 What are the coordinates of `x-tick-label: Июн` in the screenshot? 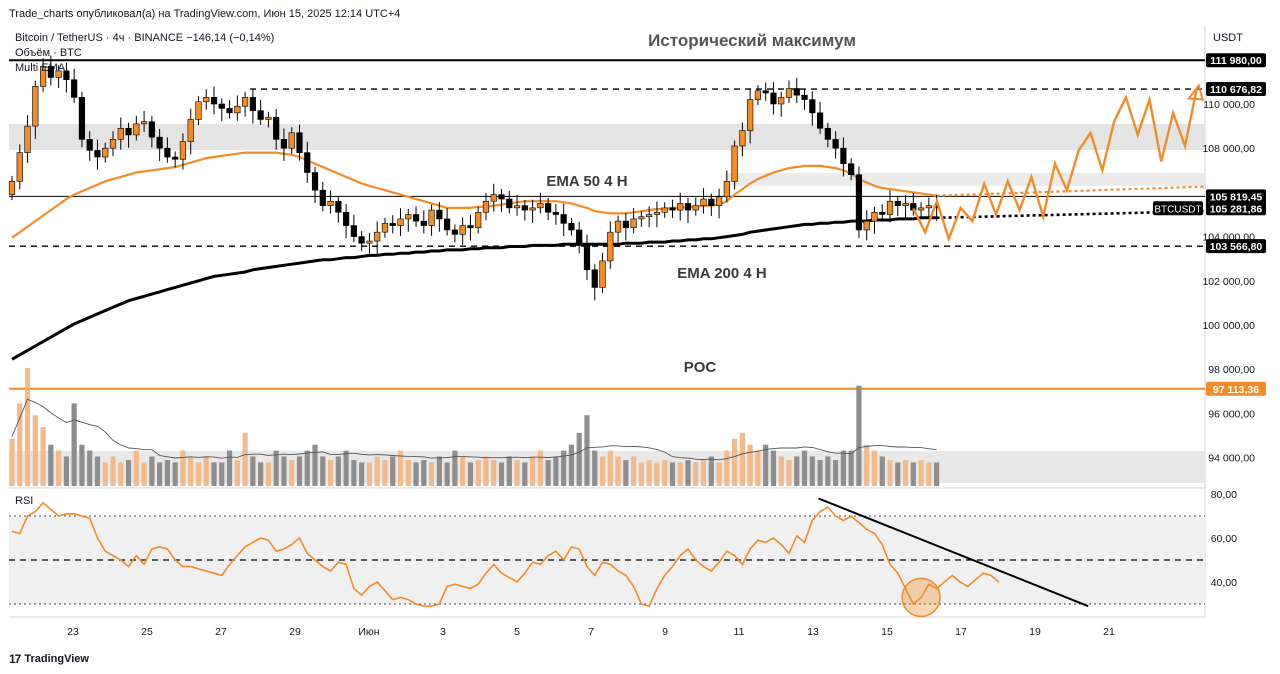 It's located at (368, 632).